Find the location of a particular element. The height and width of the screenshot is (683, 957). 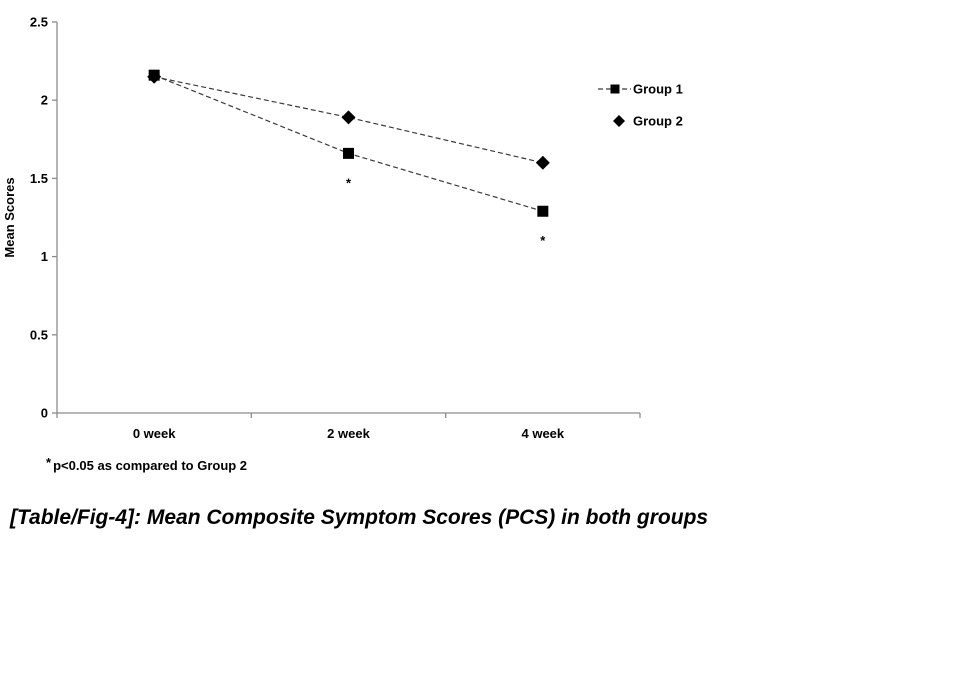

x-category-label: 2 week is located at coordinates (348, 433).